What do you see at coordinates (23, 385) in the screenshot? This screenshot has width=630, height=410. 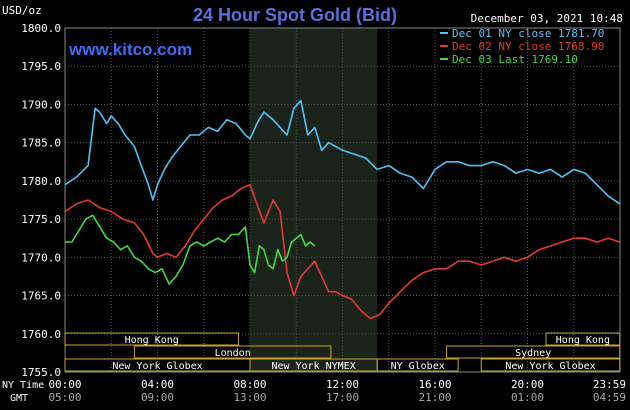 I see `ny-time-label: NY Time` at bounding box center [23, 385].